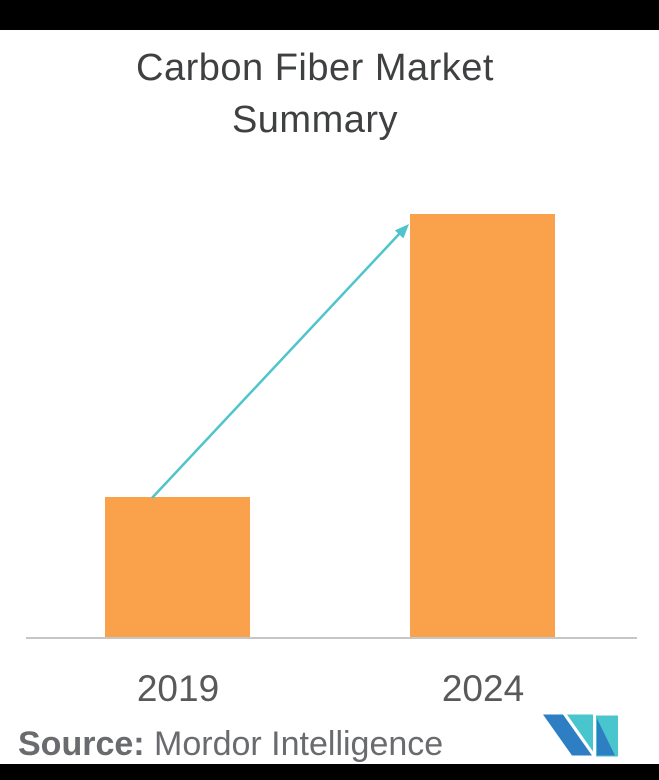 This screenshot has height=780, width=659. I want to click on chart-title-line1: Carbon Fiber Market, so click(315, 68).